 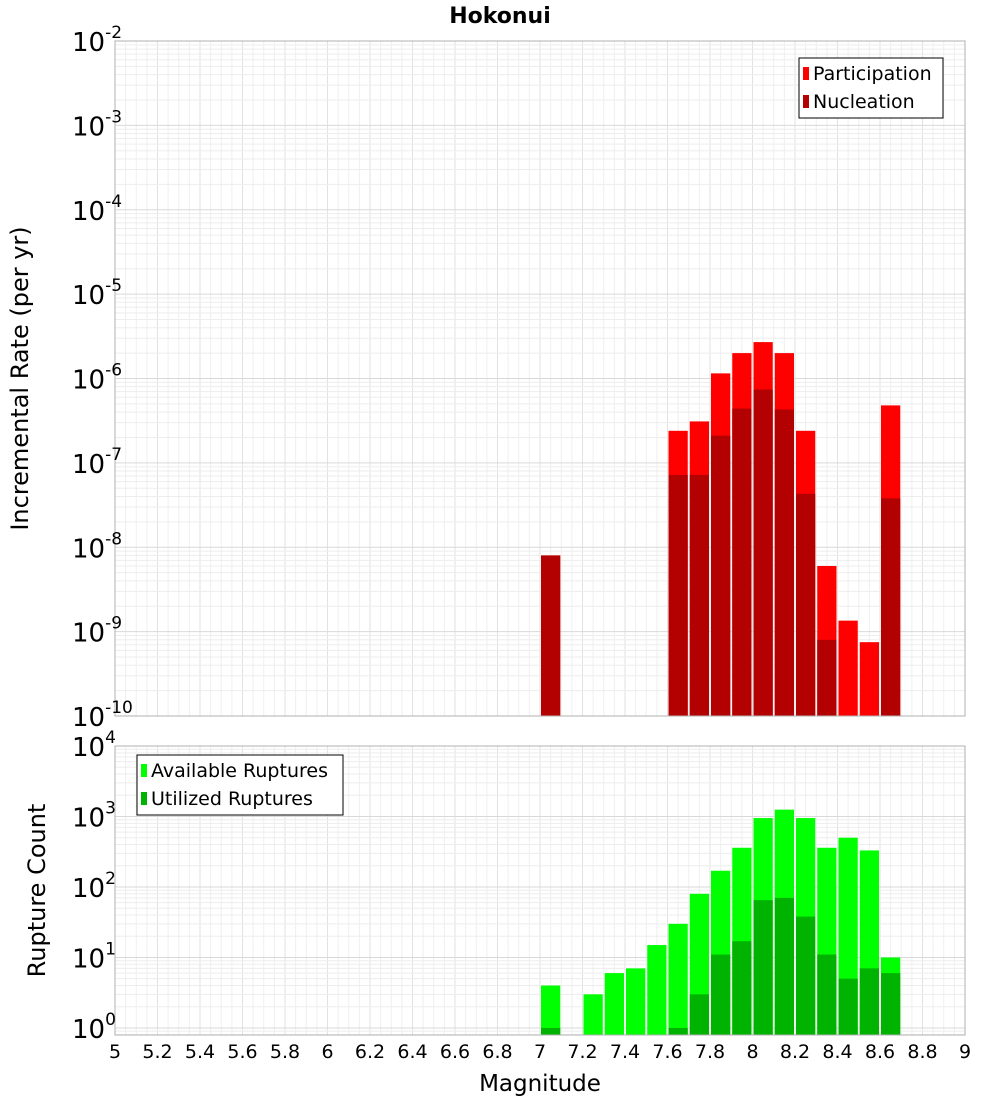 I want to click on legend-label: Nucleation, so click(x=864, y=102).